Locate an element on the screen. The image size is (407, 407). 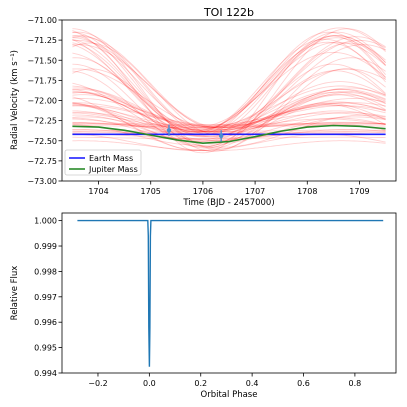
rv-y-axis-label: Radial Velocity (km s⁻¹) is located at coordinates (15, 100).